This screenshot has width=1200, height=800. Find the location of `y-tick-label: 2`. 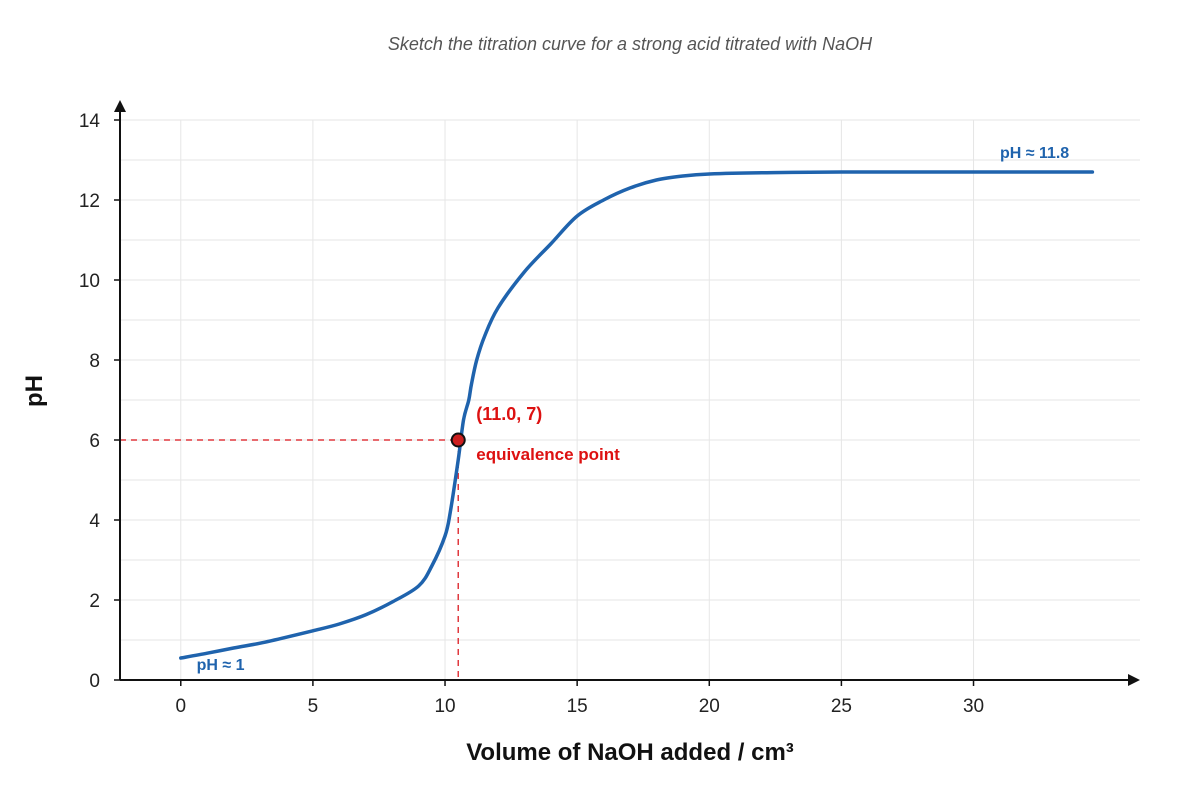

y-tick-label: 2 is located at coordinates (94, 601).